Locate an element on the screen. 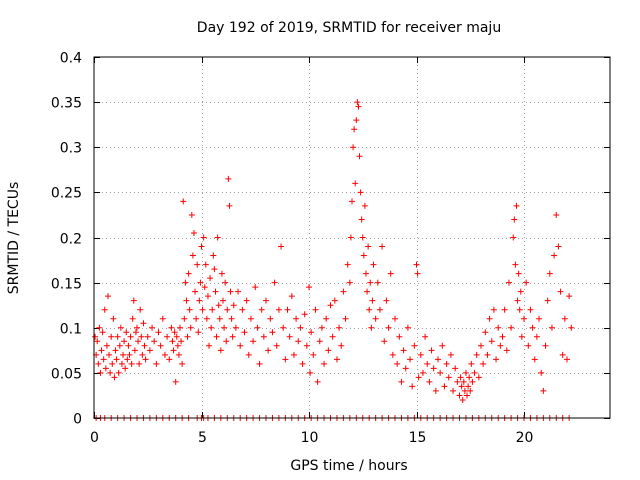  y-tick-label: 0 is located at coordinates (77, 420).